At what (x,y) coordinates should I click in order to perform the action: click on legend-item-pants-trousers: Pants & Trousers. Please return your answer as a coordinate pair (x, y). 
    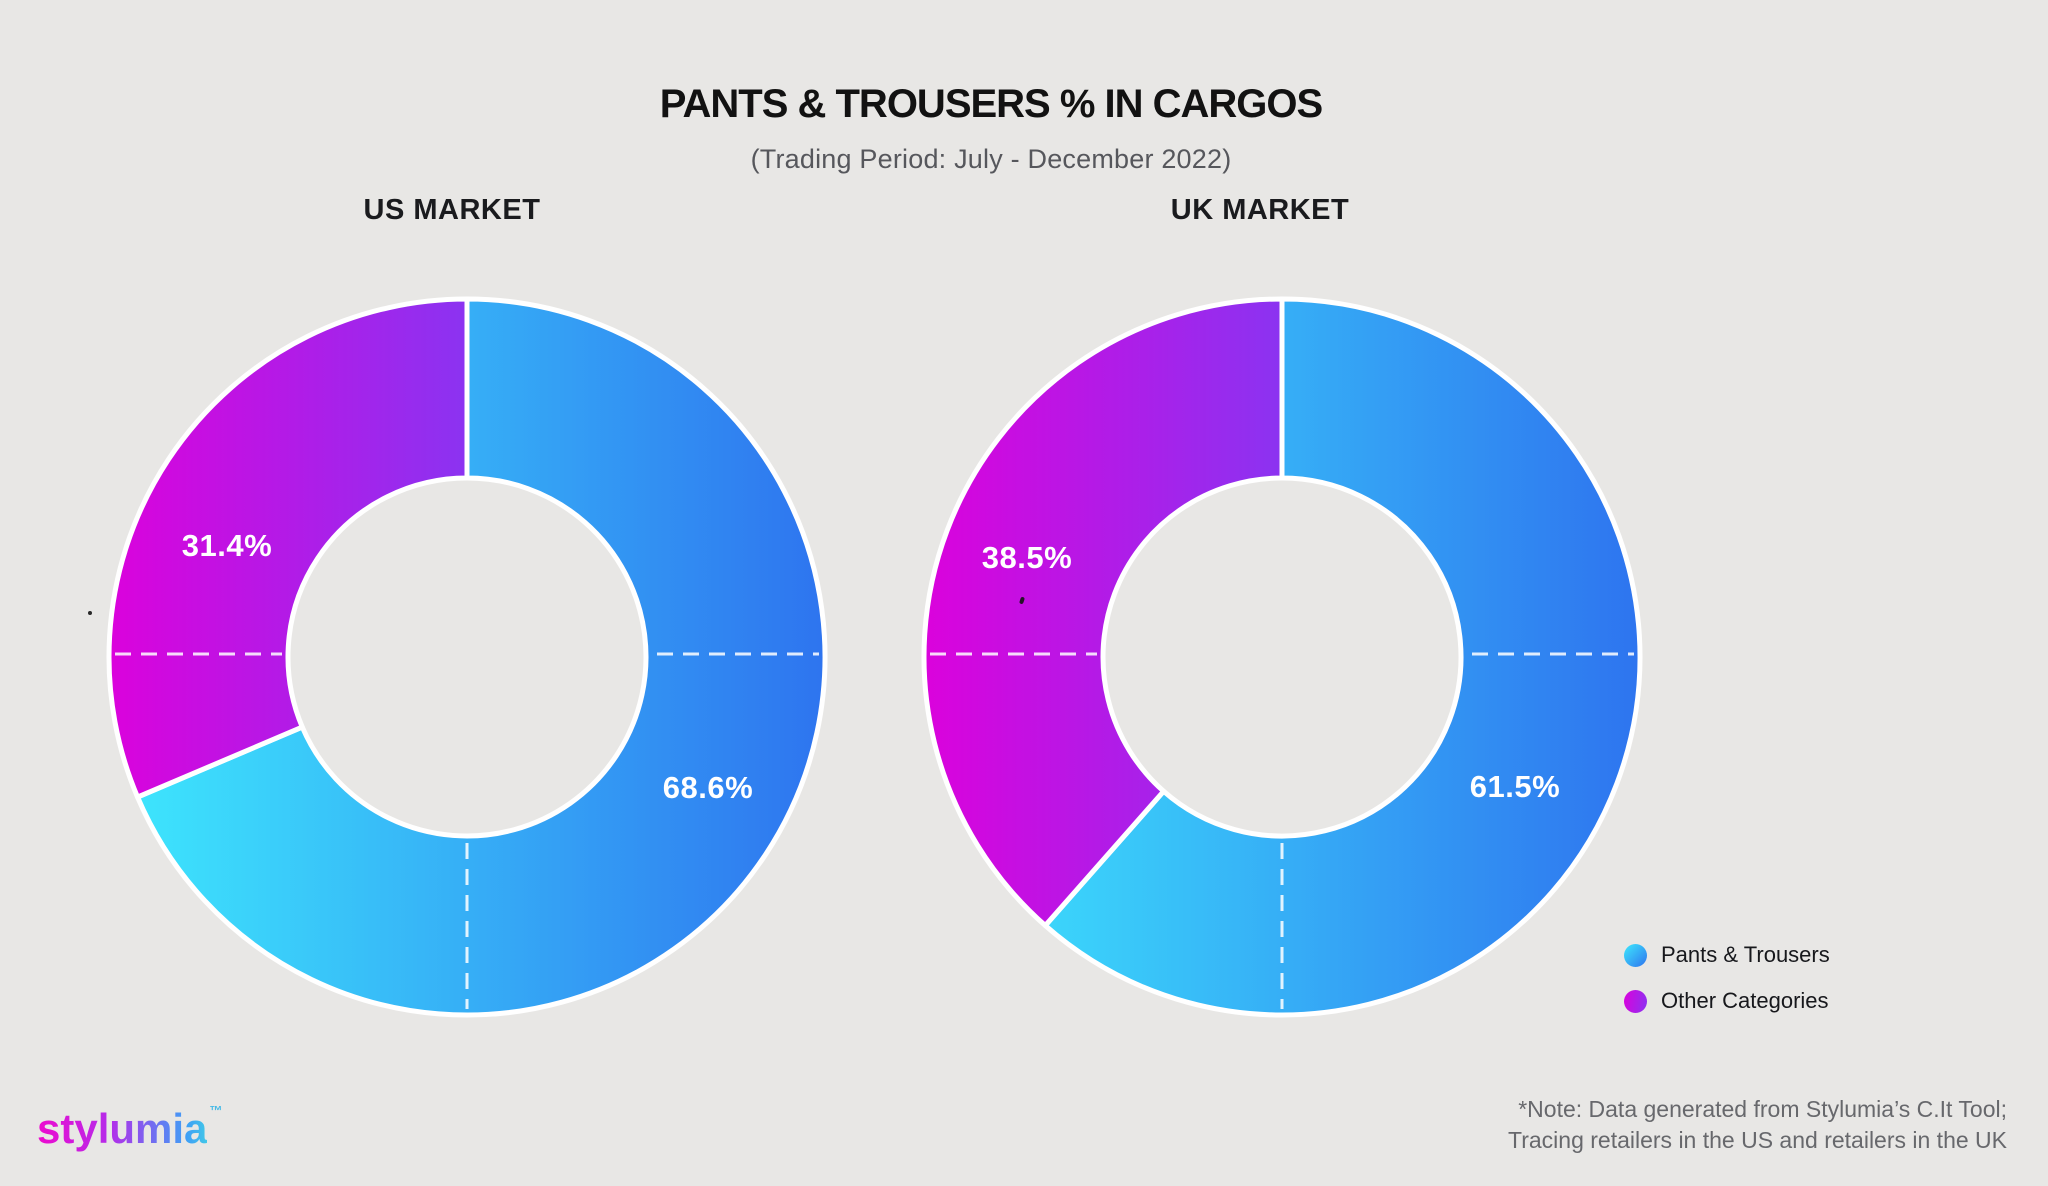
    Looking at the image, I should click on (1727, 954).